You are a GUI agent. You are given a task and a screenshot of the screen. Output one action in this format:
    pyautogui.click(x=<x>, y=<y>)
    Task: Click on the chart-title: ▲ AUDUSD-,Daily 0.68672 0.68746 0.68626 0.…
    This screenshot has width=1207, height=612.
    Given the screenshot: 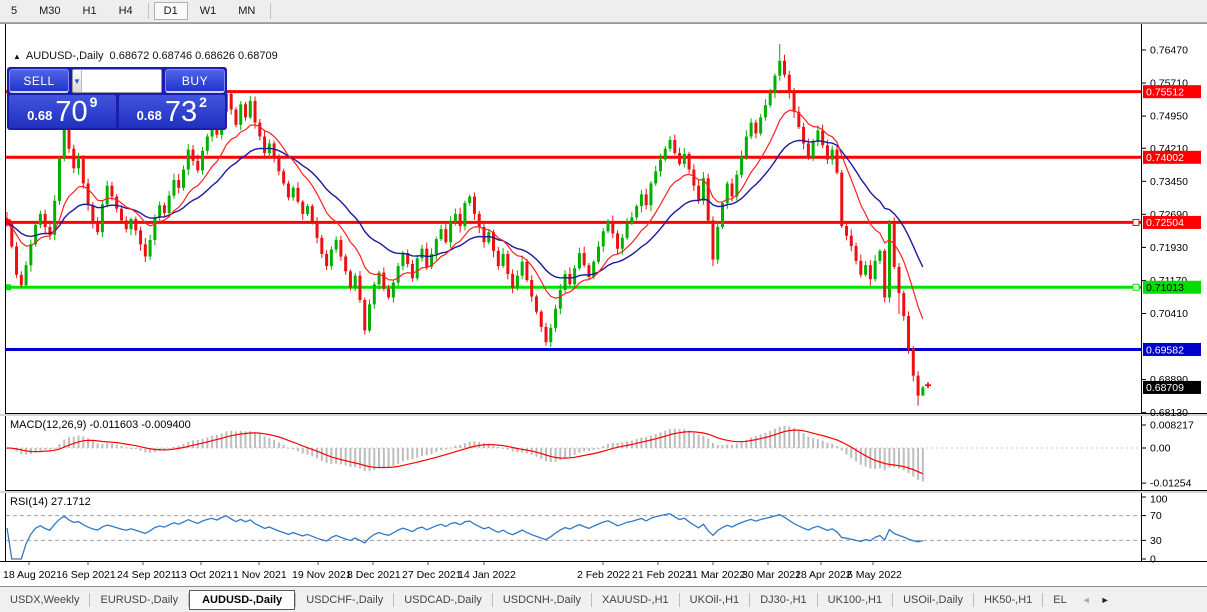 What is the action you would take?
    pyautogui.click(x=145, y=56)
    